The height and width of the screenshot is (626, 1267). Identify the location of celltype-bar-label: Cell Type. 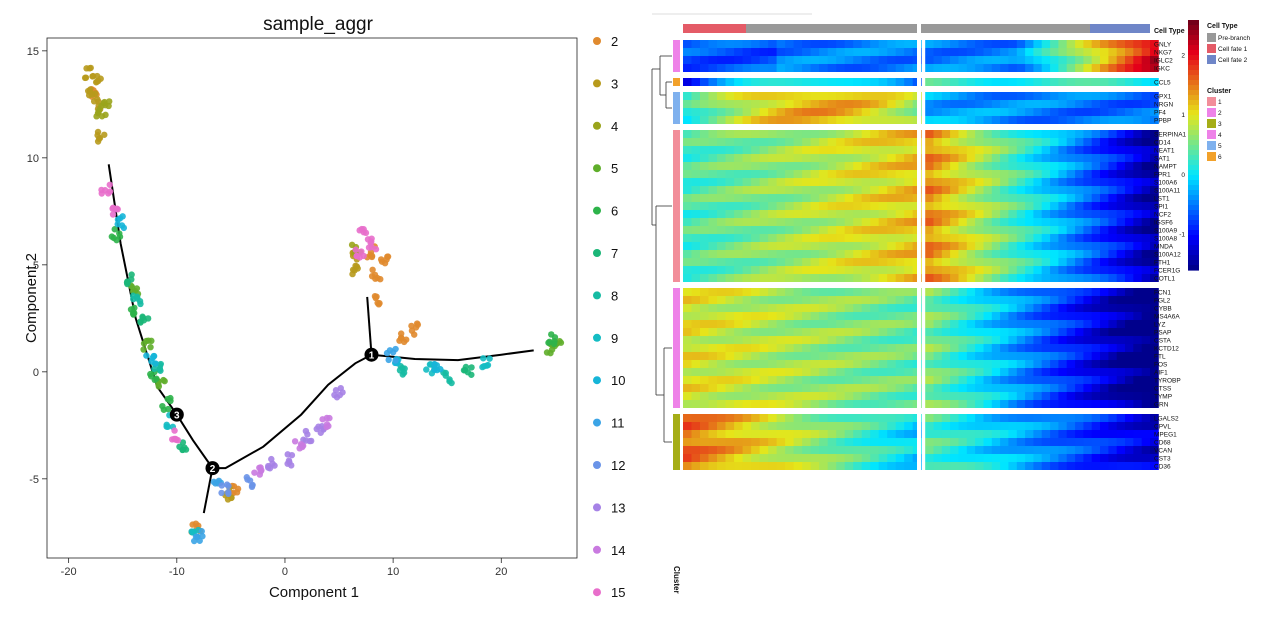
(1169, 31).